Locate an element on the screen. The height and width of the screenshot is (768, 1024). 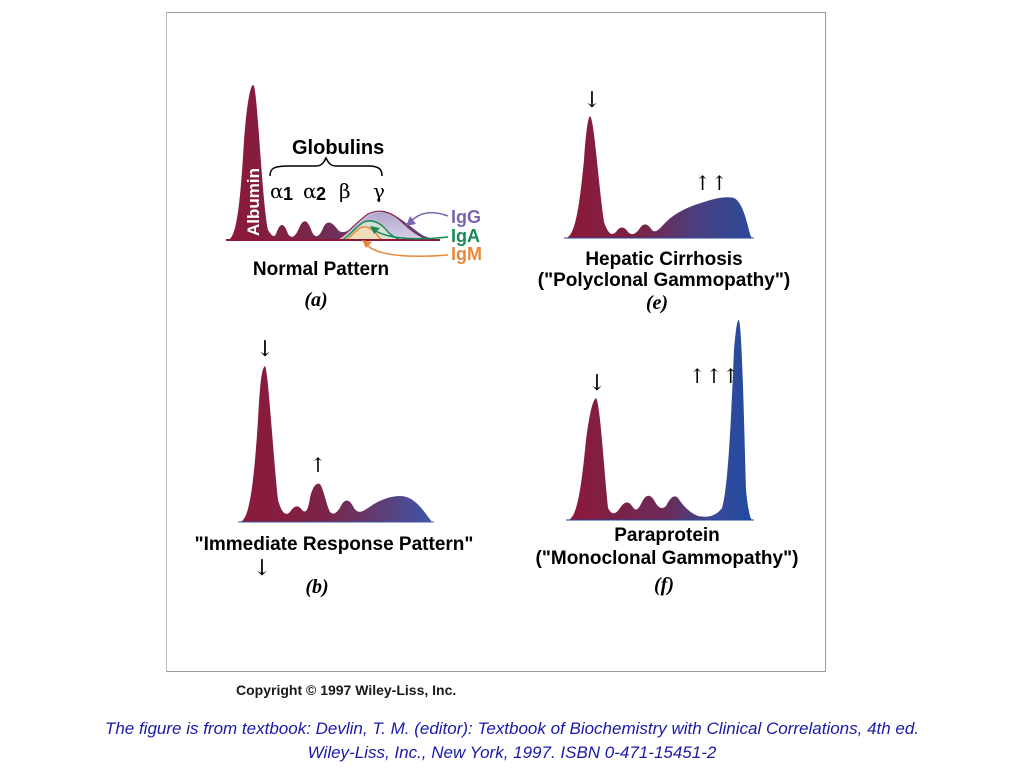
albumin-label: Albumin is located at coordinates (253, 202).